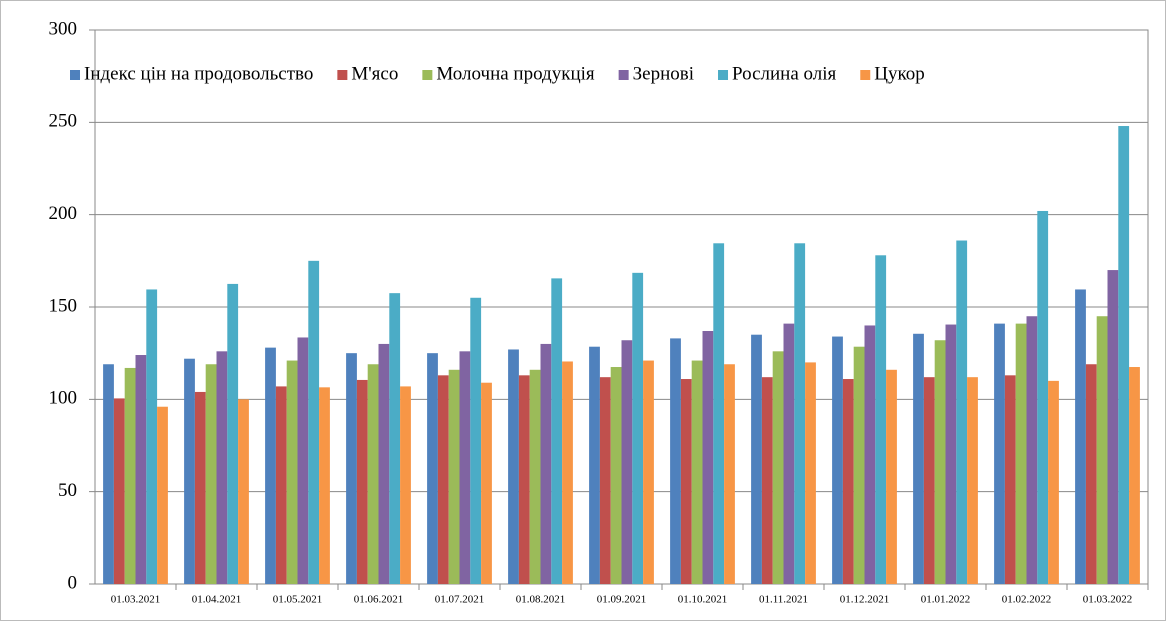 The image size is (1166, 621). I want to click on x-tick-label: 01.07.2021, so click(460, 600).